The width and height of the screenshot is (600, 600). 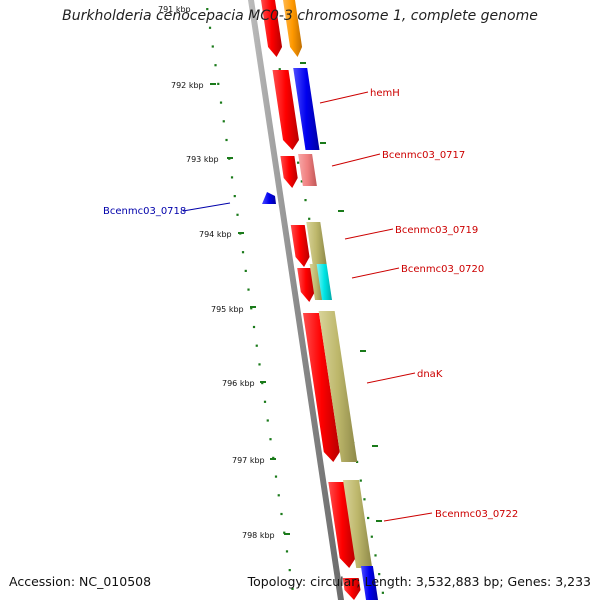 I want to click on cds-arrow-orange, so click(x=293, y=28).